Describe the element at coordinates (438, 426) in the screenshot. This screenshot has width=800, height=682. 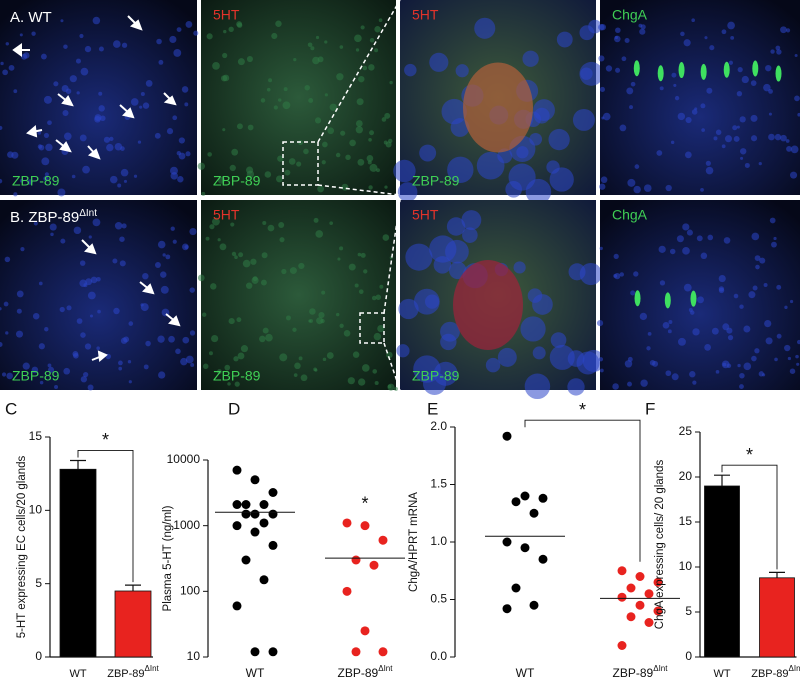
I see `y-tick-label: 2.0` at that location.